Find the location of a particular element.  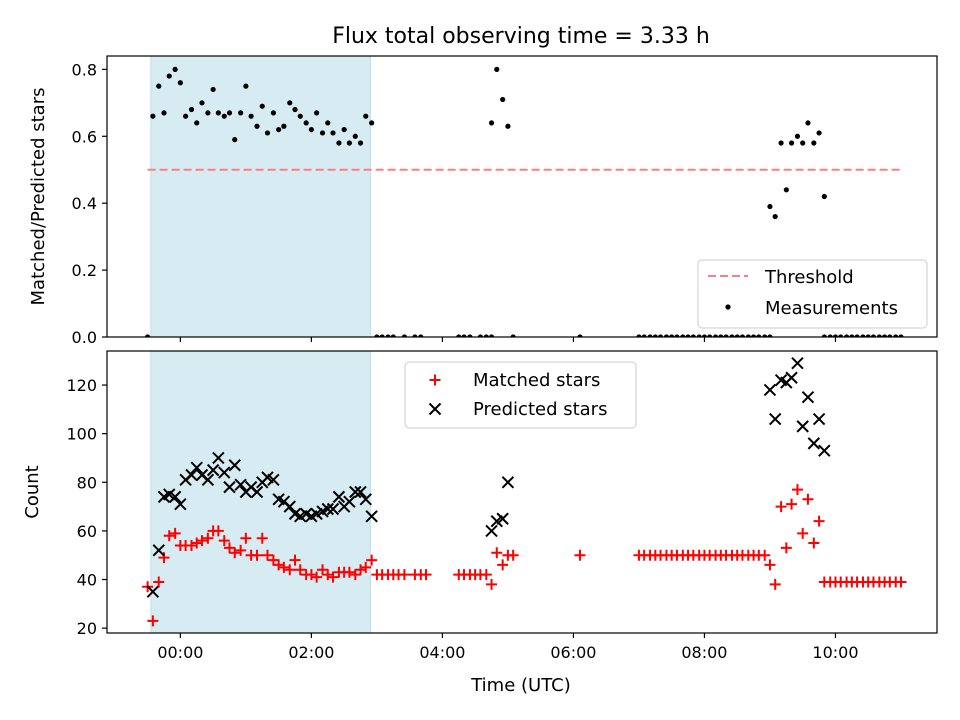

x-tick-label: 02:00 is located at coordinates (311, 652).